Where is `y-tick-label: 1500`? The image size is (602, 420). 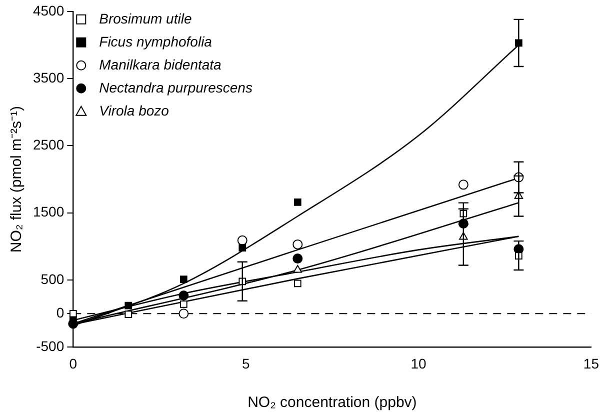
y-tick-label: 1500 is located at coordinates (48, 212).